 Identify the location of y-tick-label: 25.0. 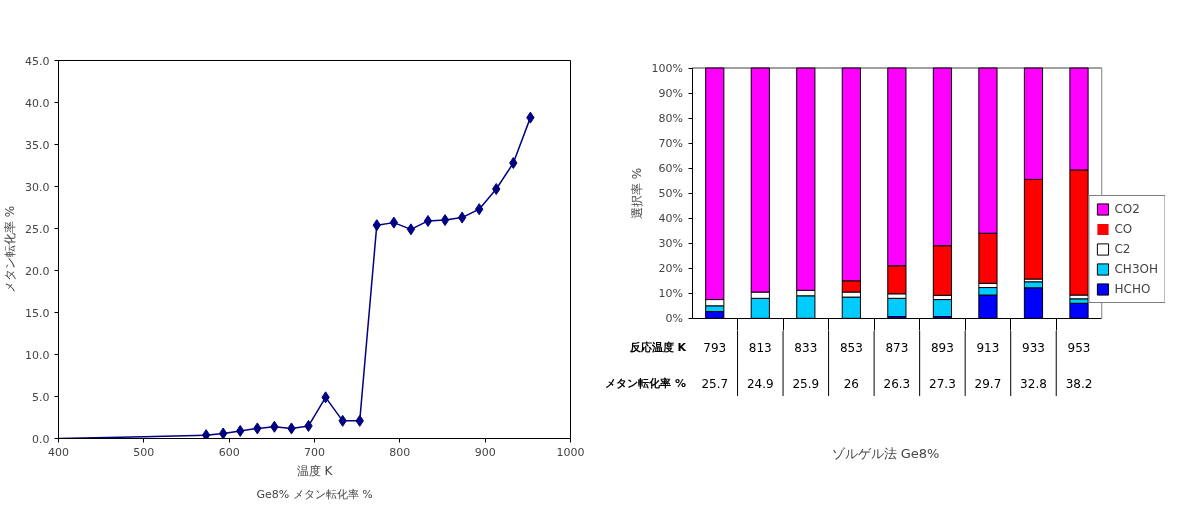
(37, 229).